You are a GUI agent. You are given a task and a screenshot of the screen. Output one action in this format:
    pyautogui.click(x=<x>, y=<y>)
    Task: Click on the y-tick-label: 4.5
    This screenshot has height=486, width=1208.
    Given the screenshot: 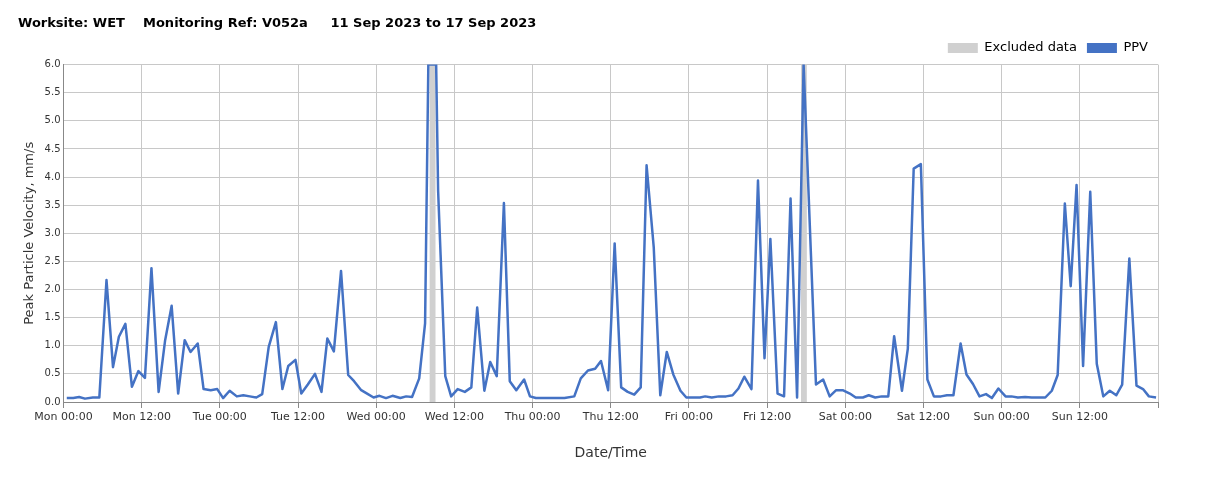 What is the action you would take?
    pyautogui.click(x=52, y=148)
    